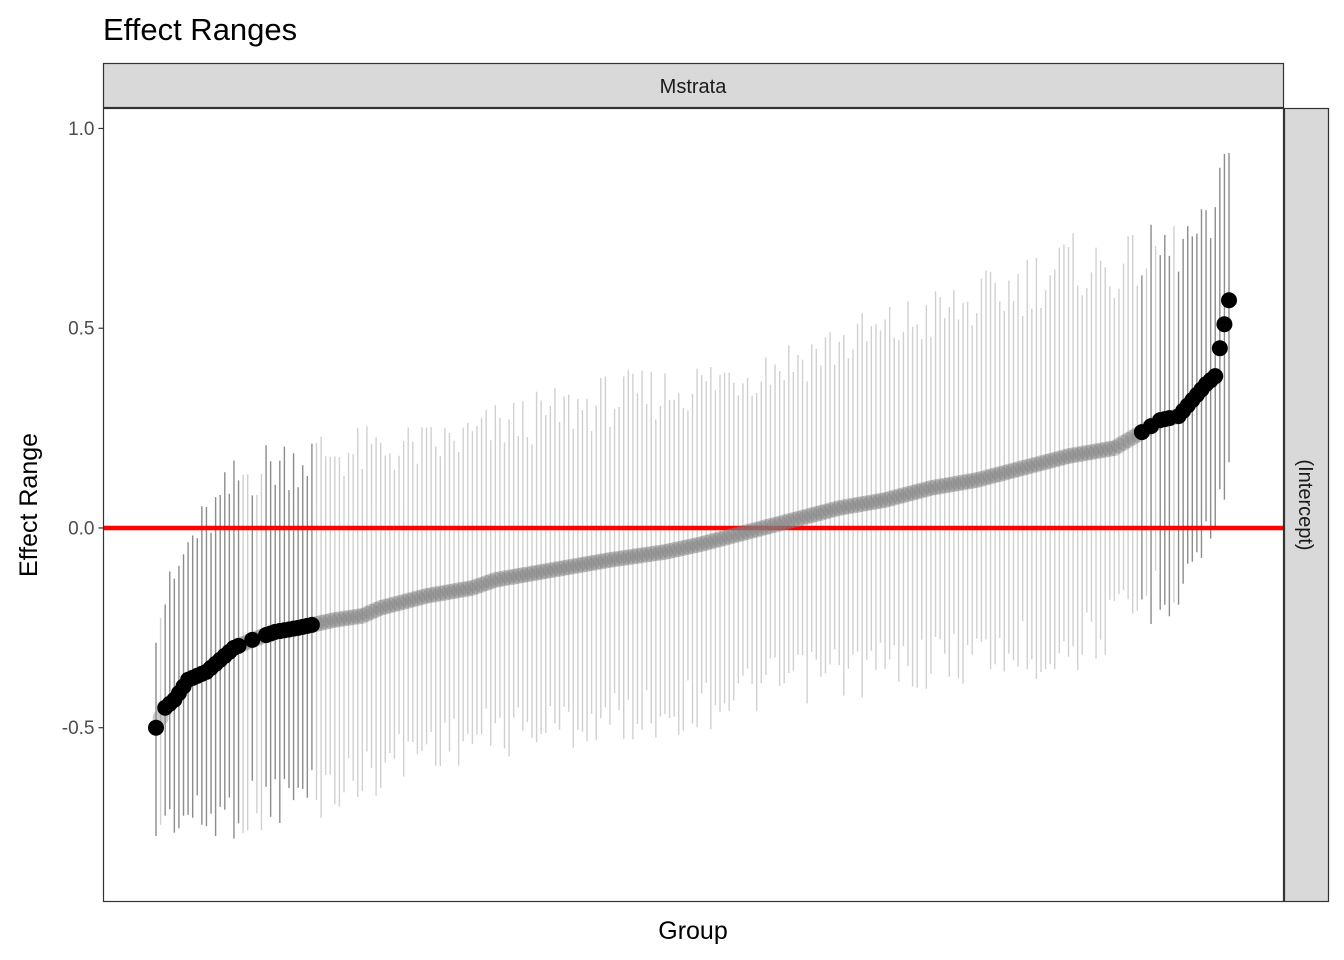 The height and width of the screenshot is (960, 1344). What do you see at coordinates (692, 931) in the screenshot?
I see `x-axis-title: Group` at bounding box center [692, 931].